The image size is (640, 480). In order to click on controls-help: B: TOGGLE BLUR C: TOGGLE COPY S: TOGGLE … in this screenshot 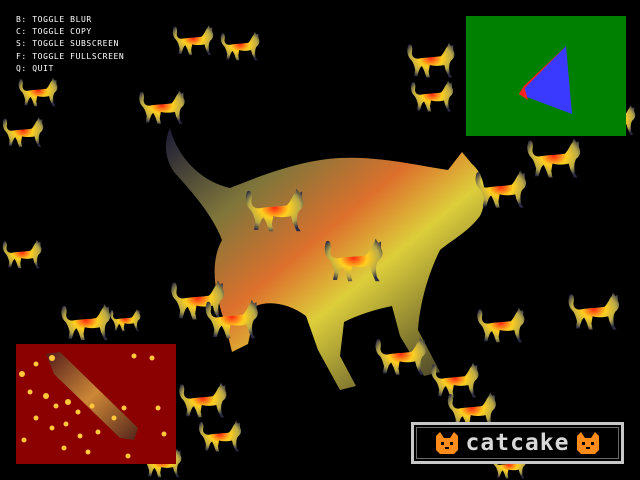, I will do `click(70, 44)`.